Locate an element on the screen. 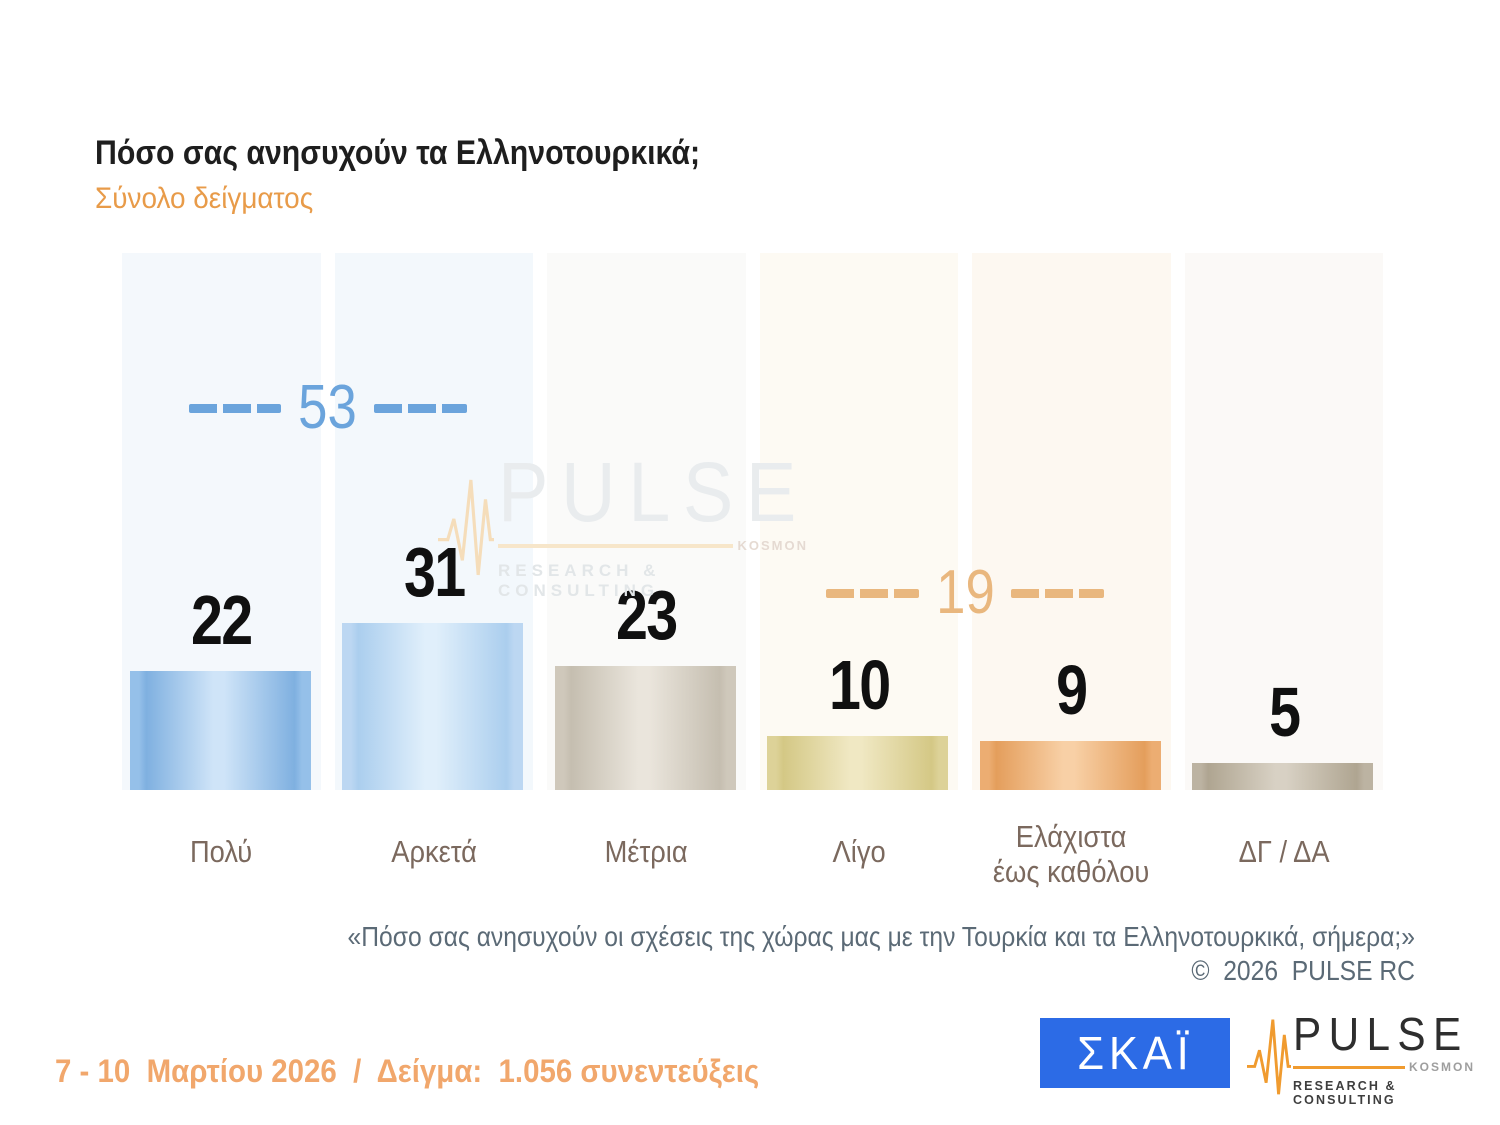  category-label-line: Αρκετά is located at coordinates (433, 851).